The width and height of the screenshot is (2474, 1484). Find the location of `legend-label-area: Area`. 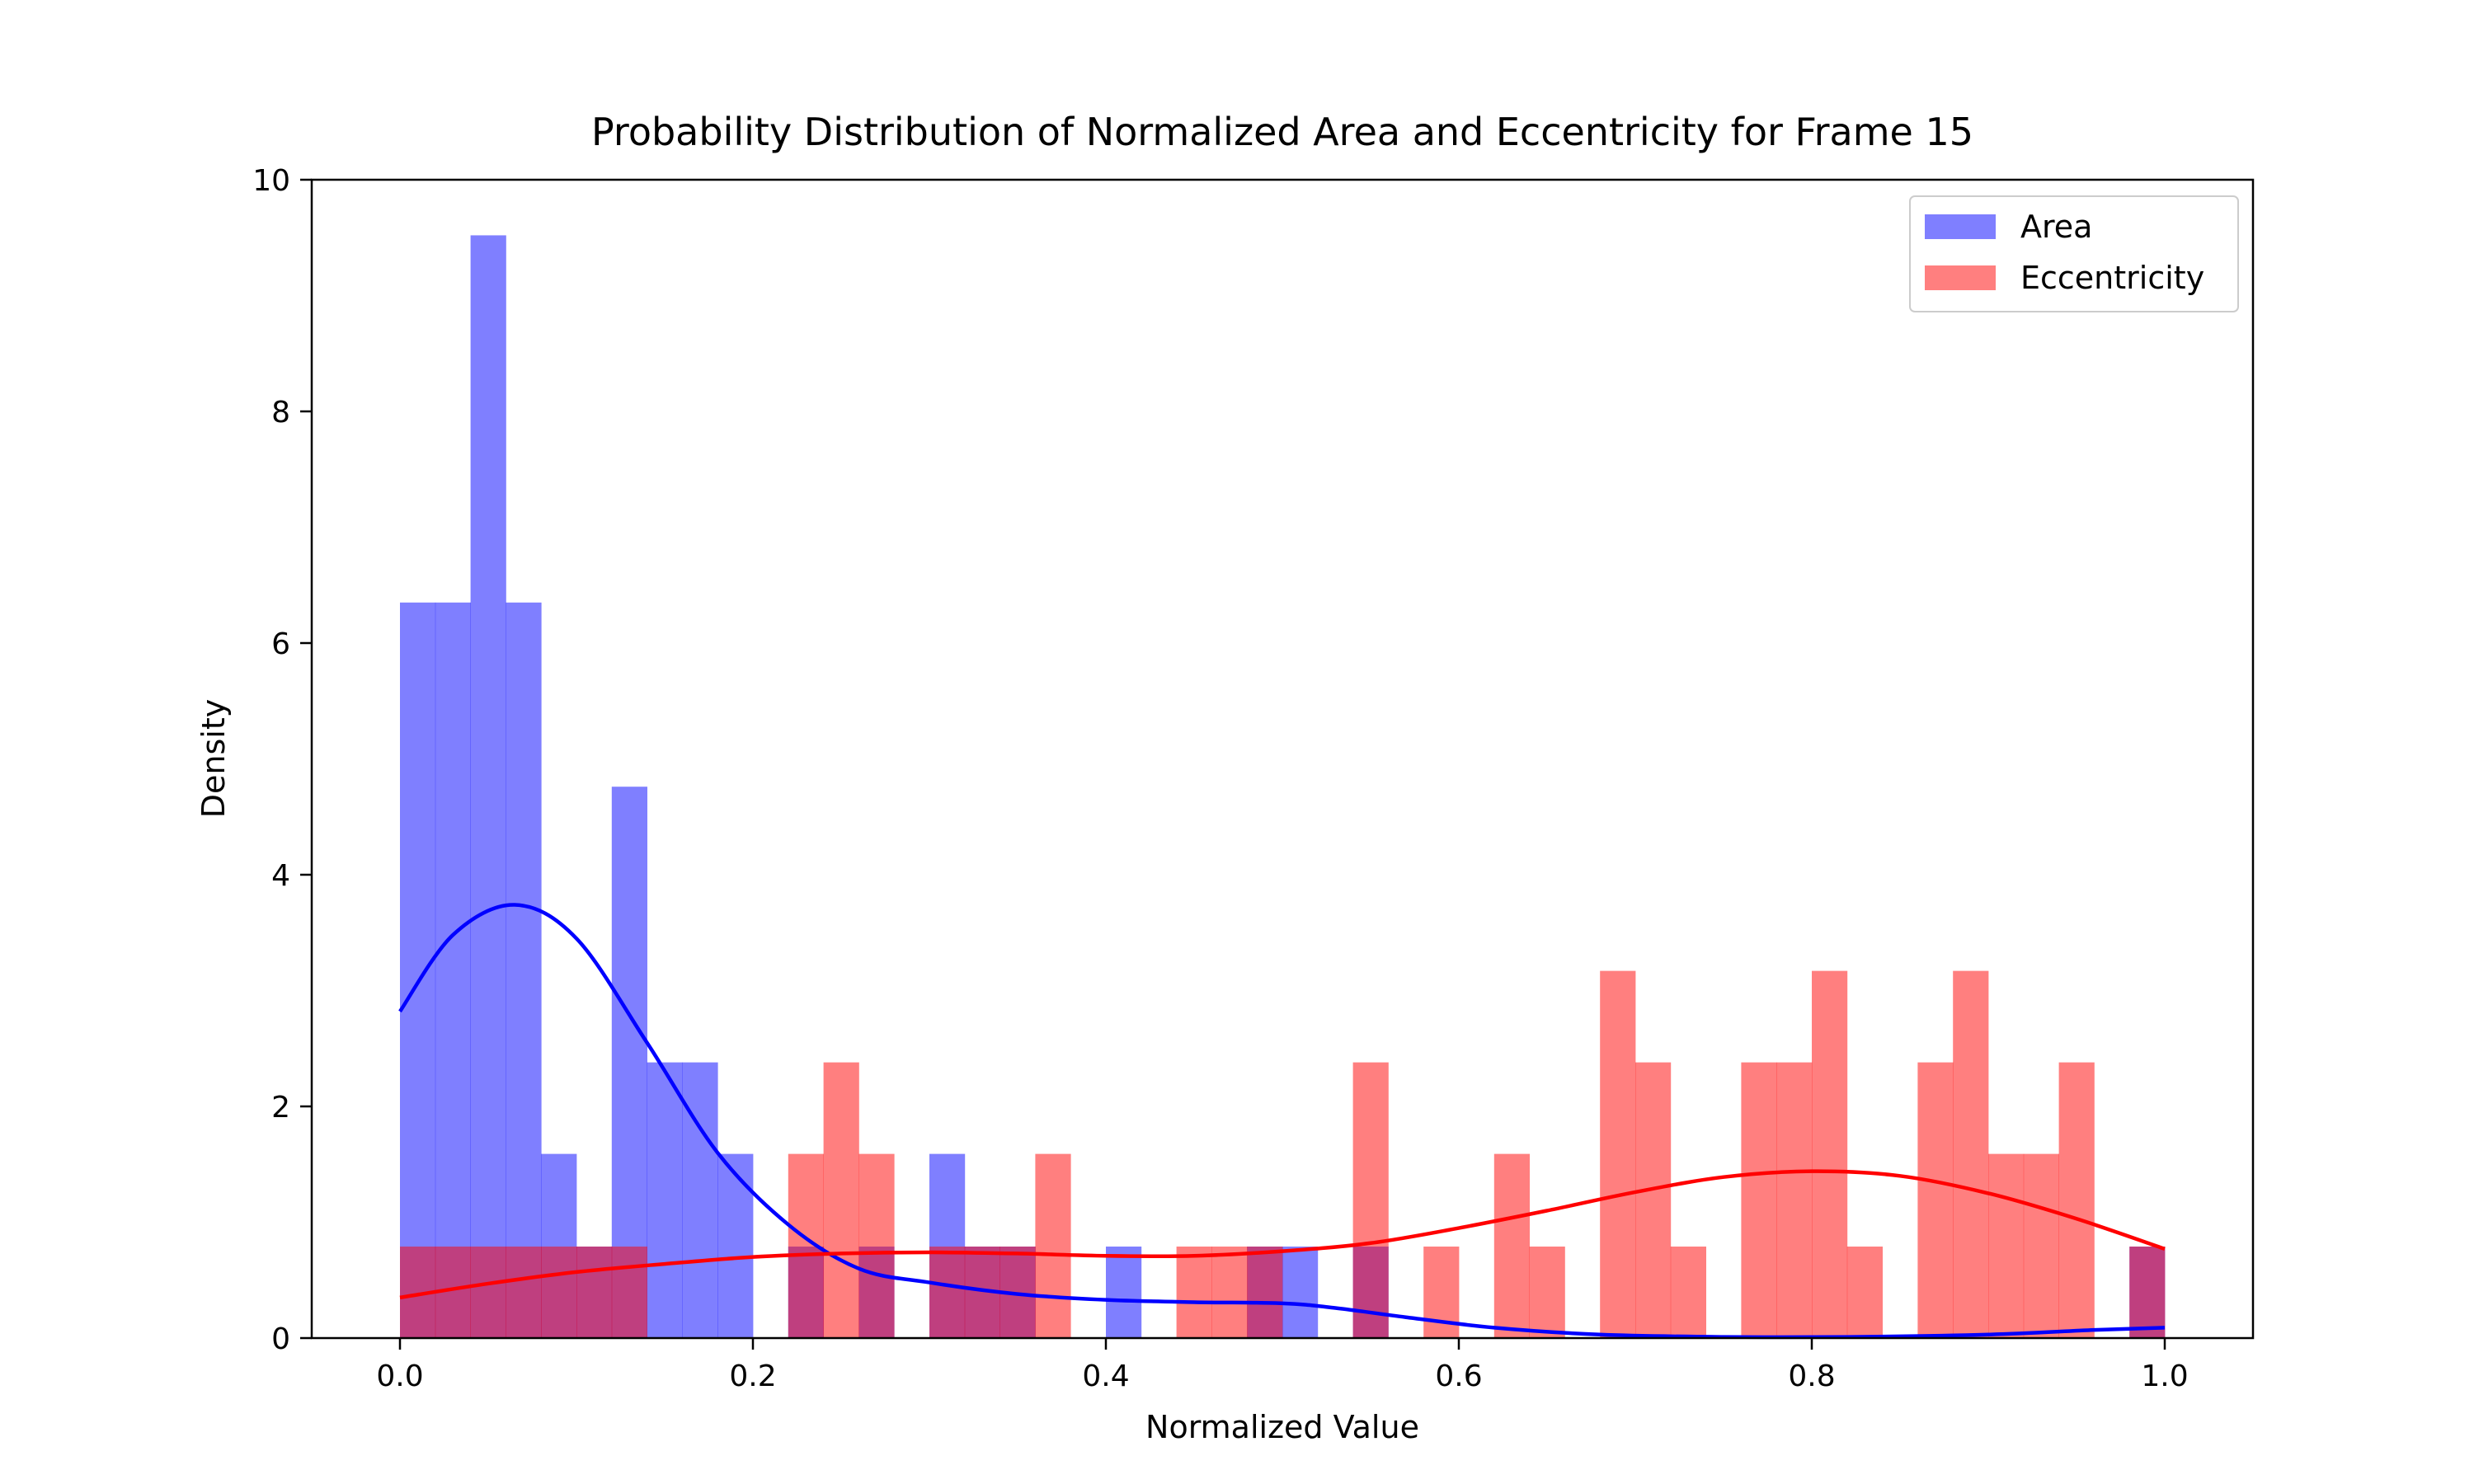

legend-label-area: Area is located at coordinates (2056, 227).